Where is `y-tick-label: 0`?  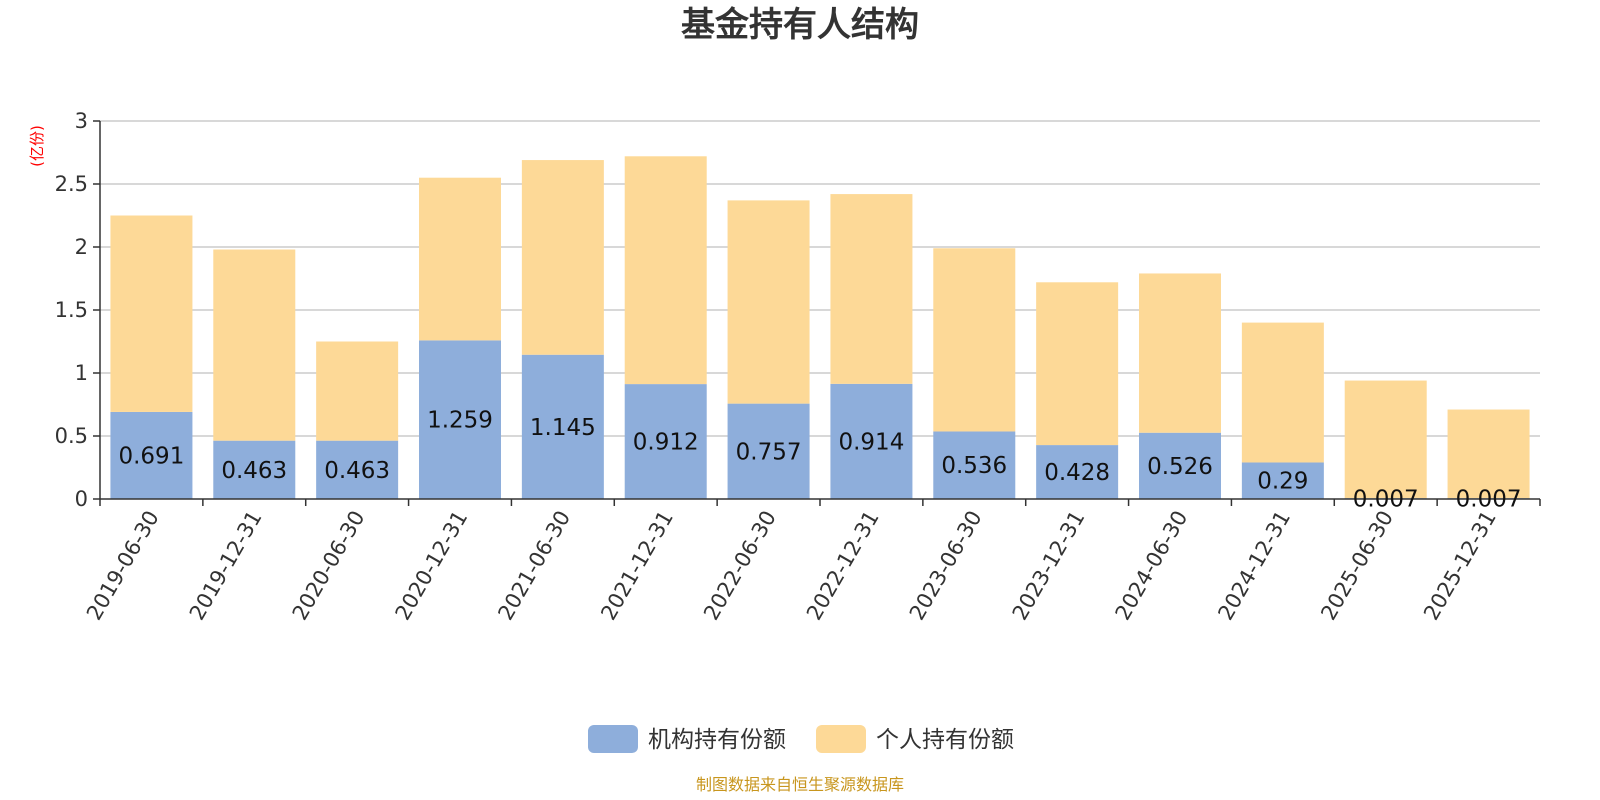 y-tick-label: 0 is located at coordinates (81, 499).